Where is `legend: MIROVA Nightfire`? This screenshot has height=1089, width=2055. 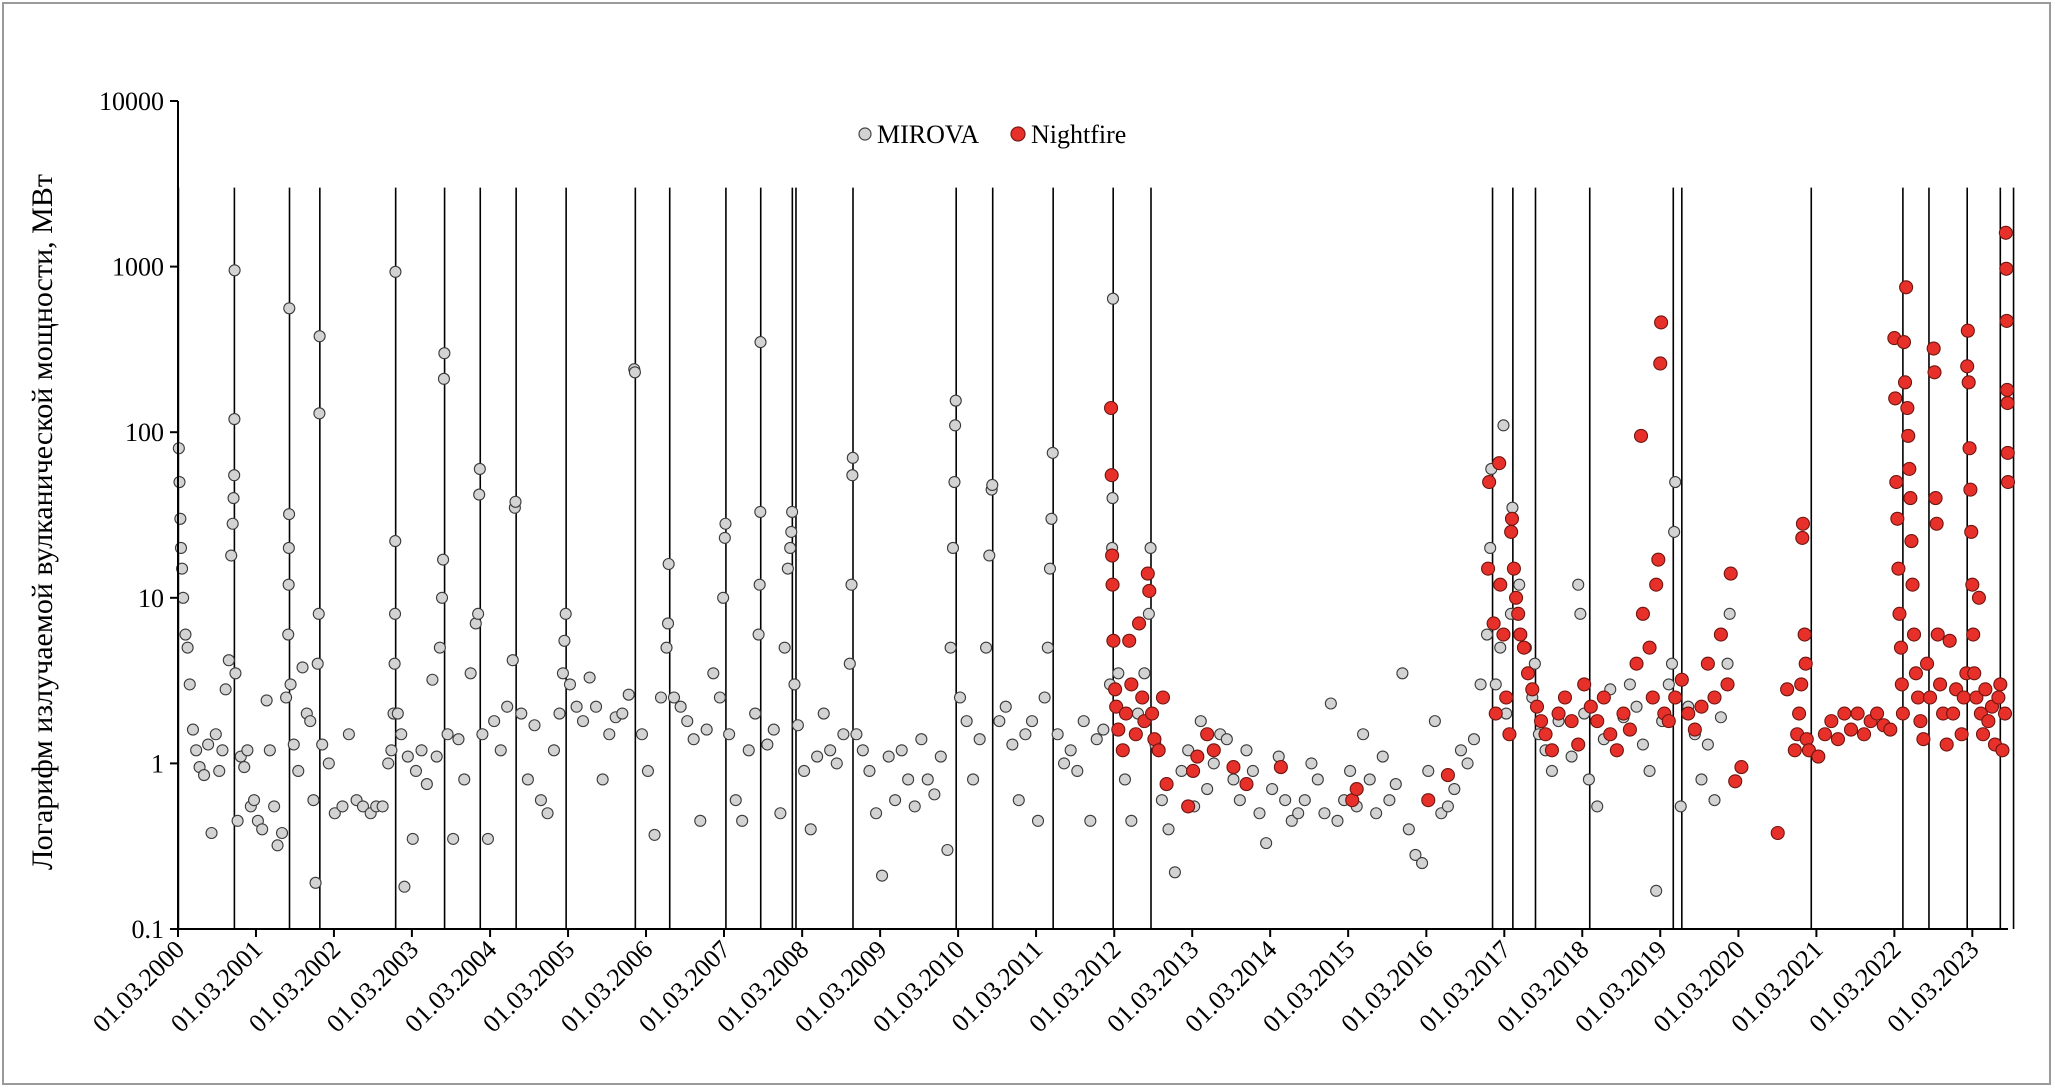
legend: MIROVA Nightfire is located at coordinates (992, 134).